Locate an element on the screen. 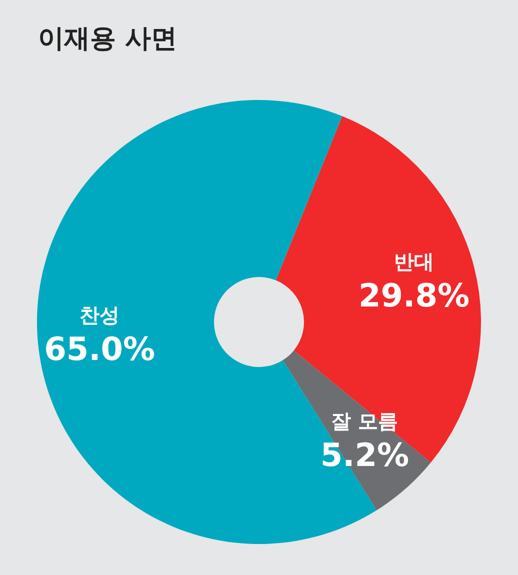  slice-label: 찬성 is located at coordinates (100, 314).